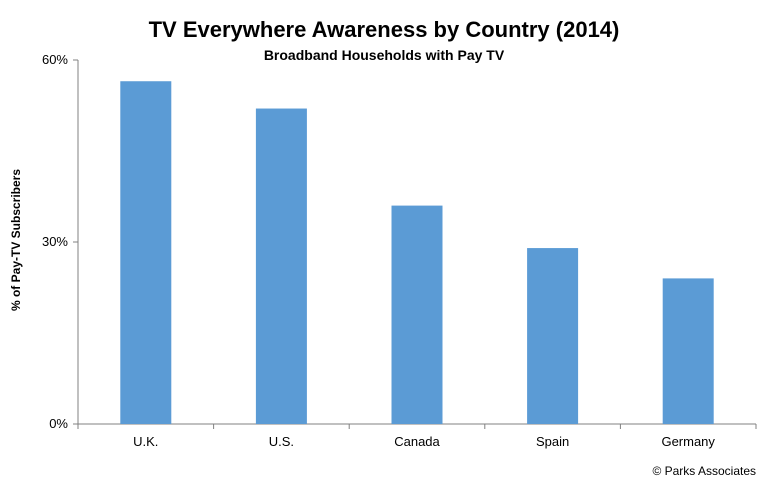  What do you see at coordinates (146, 252) in the screenshot?
I see `bar-uk` at bounding box center [146, 252].